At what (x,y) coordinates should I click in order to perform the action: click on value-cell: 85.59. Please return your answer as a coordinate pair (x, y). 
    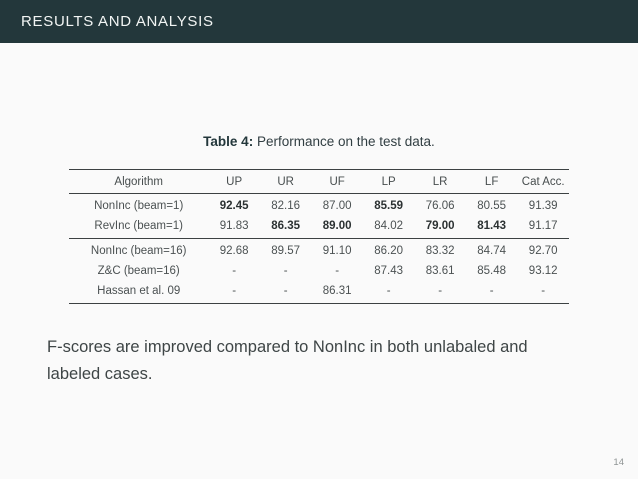
    Looking at the image, I should click on (389, 206).